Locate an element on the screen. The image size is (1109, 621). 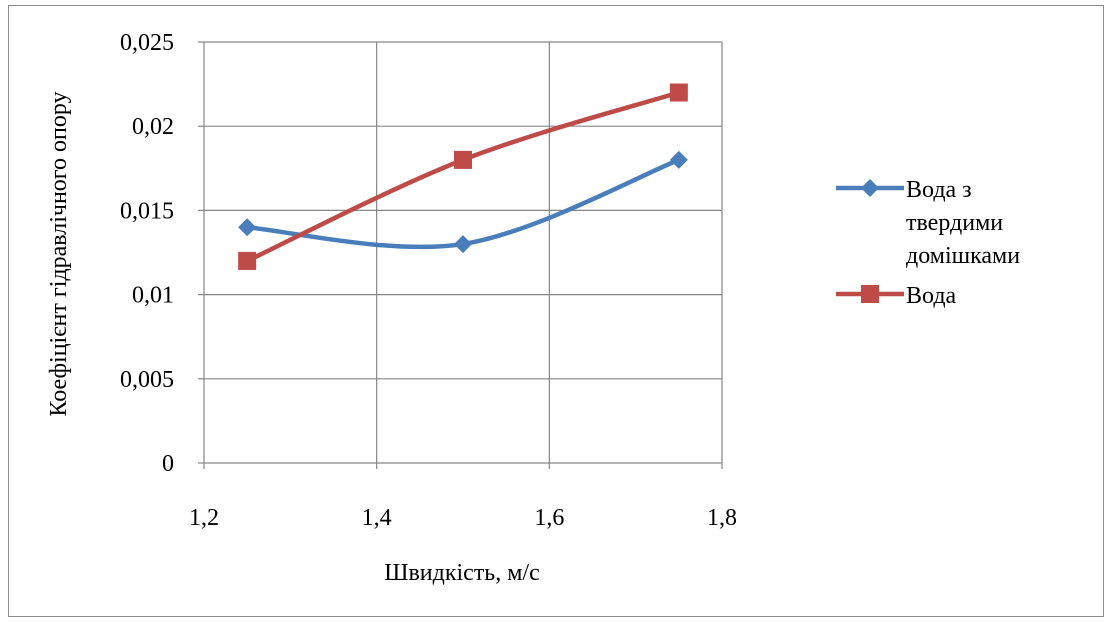
x-axis-title: Швидкість, м/с is located at coordinates (462, 573).